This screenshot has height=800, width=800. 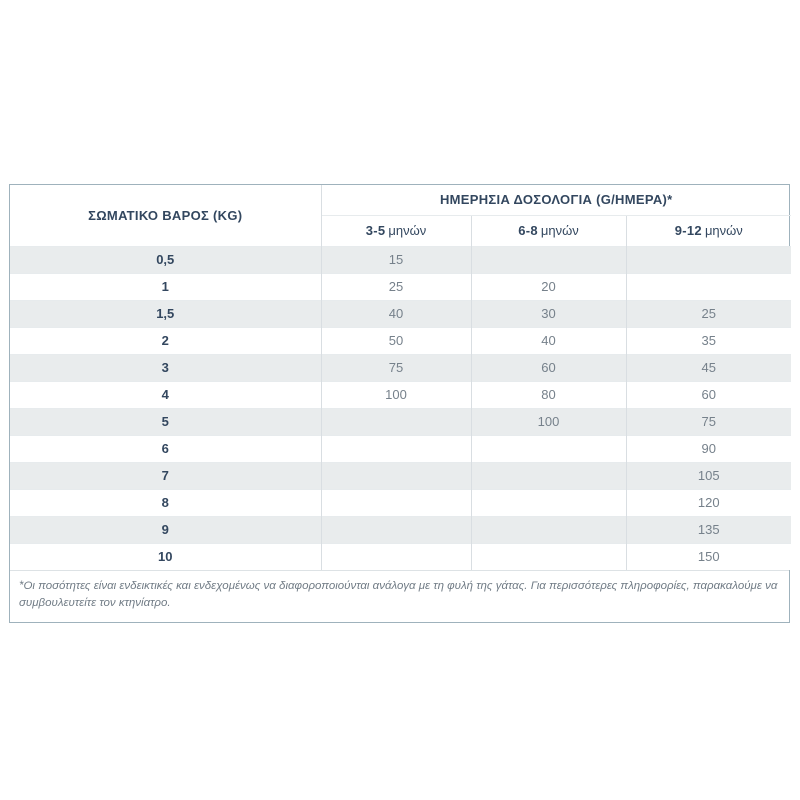 What do you see at coordinates (165, 394) in the screenshot?
I see `weight-cell: 4` at bounding box center [165, 394].